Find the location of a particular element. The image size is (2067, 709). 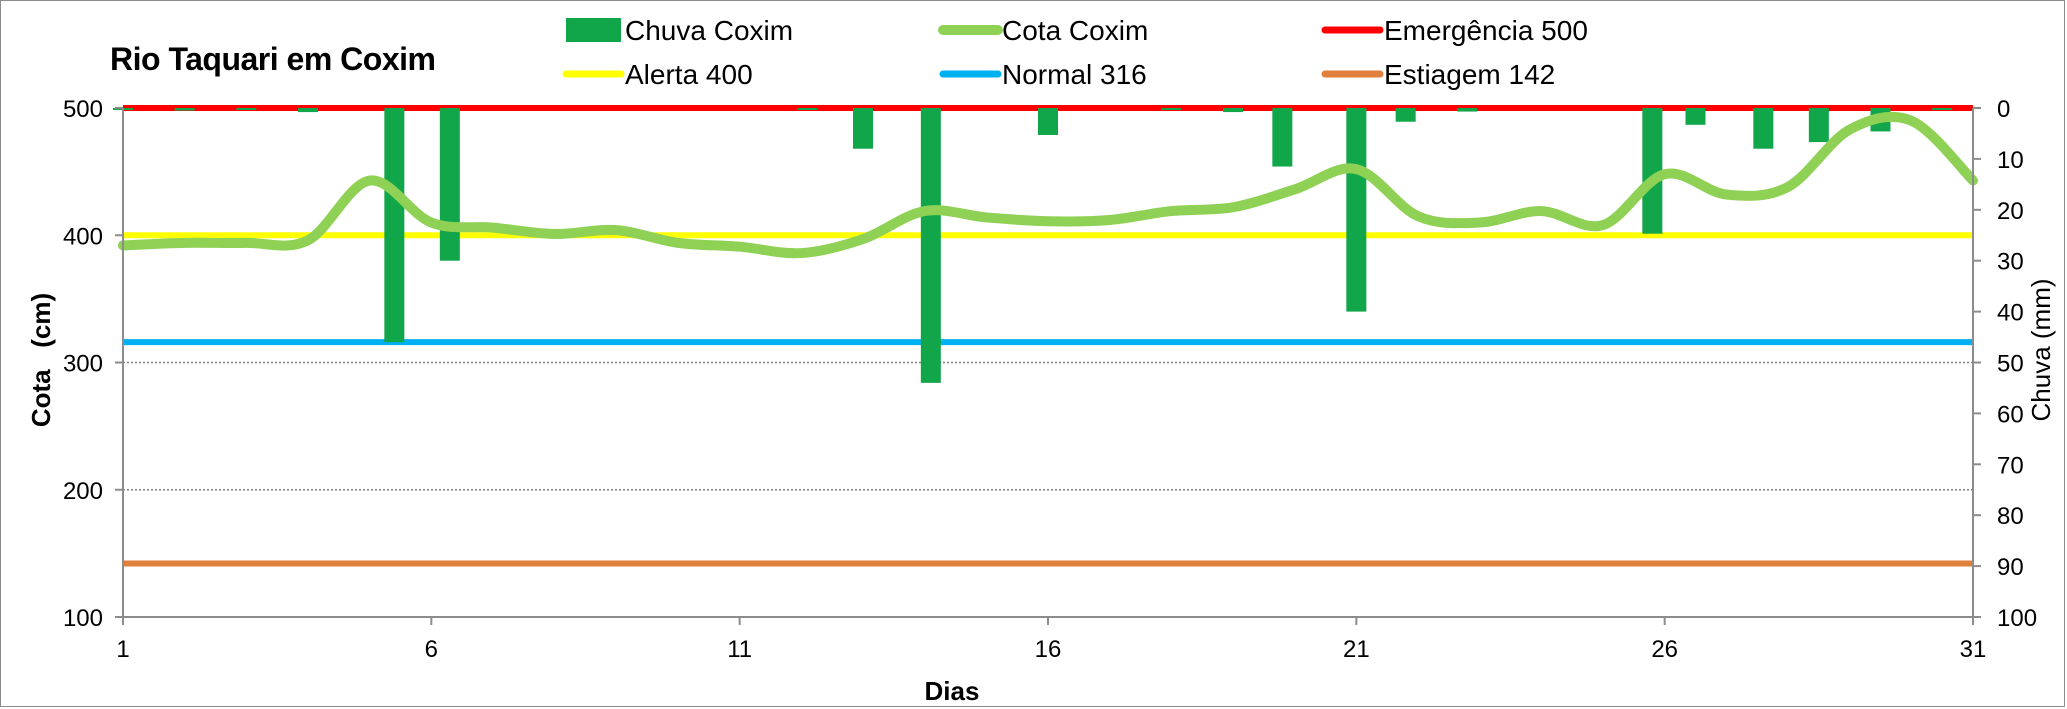

y-right-tick-label: 80 is located at coordinates (2010, 516).